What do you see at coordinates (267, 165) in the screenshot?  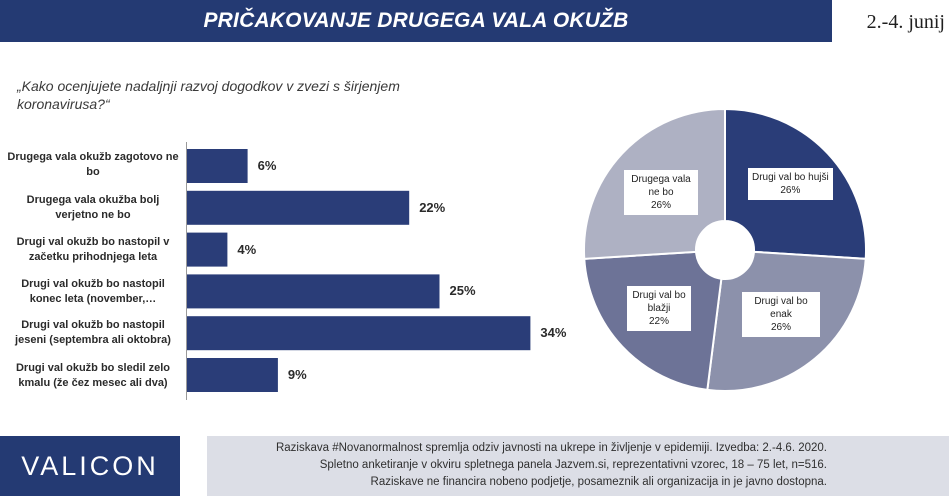 I see `bar-value-0: 6%` at bounding box center [267, 165].